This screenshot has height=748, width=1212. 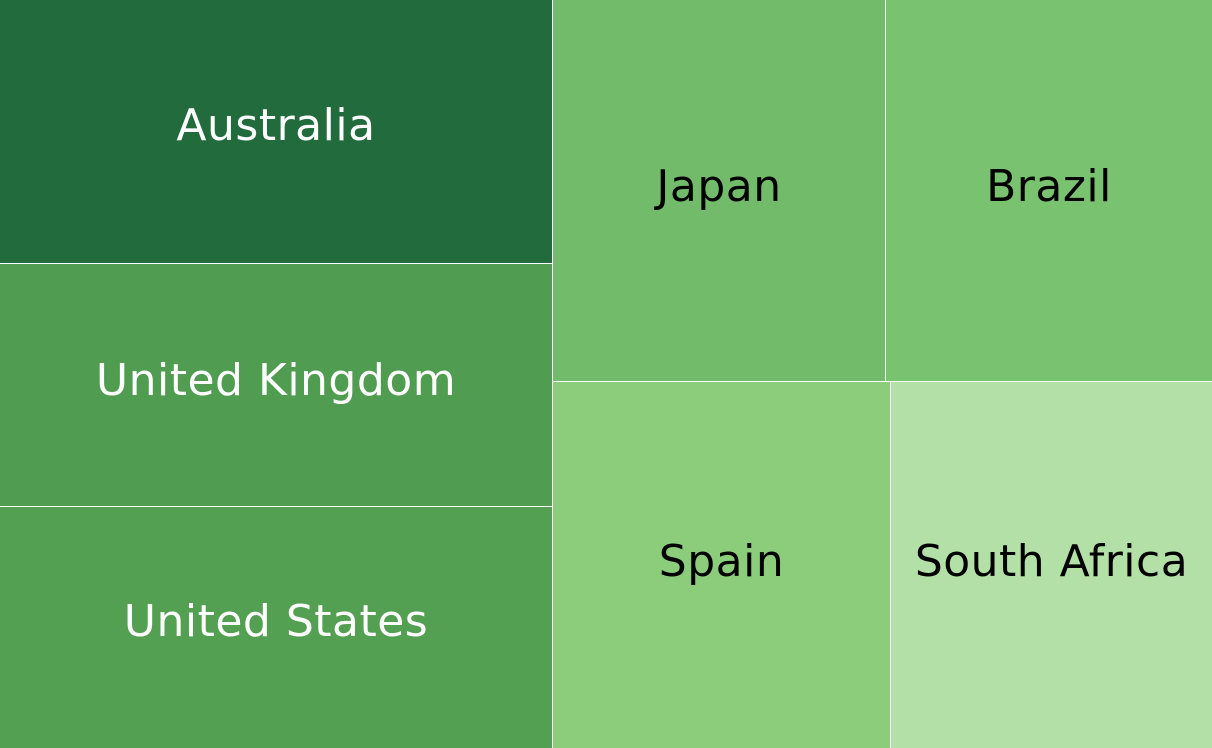 I want to click on tile-label-united-kingdom: United Kingdom, so click(x=276, y=380).